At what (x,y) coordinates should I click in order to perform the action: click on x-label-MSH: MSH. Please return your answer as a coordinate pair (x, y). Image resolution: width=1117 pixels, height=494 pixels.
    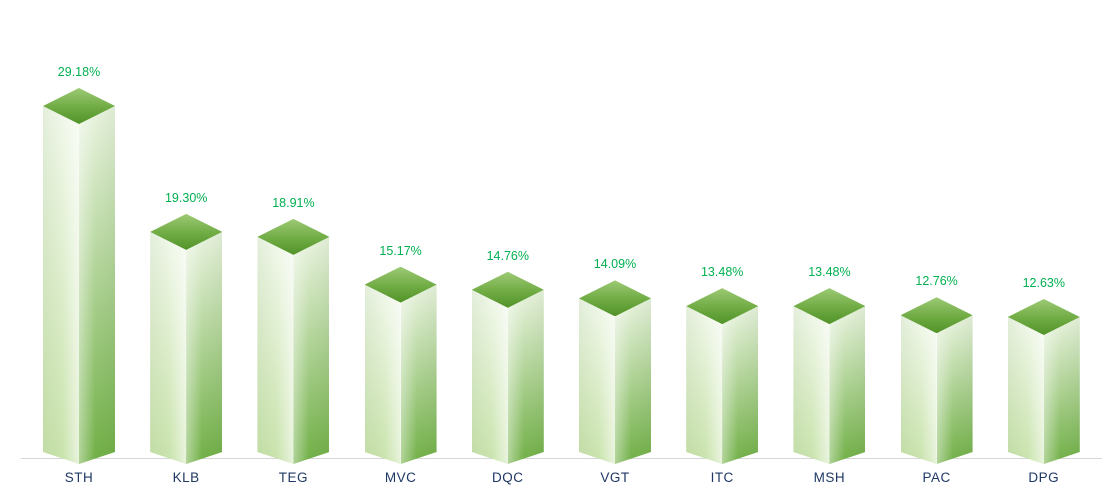
    Looking at the image, I should click on (829, 477).